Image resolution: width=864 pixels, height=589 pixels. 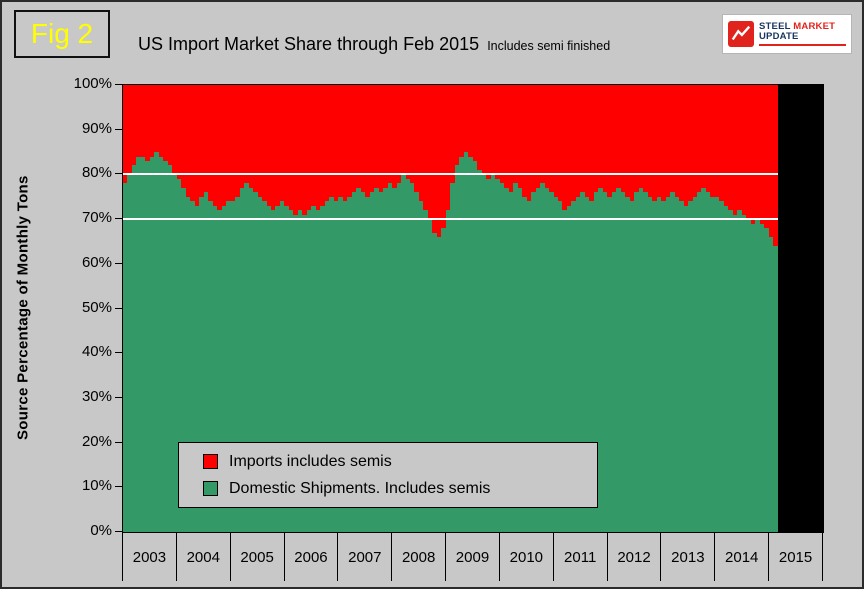 I want to click on y-axis-title: Source Percentage of Monthly Tons, so click(x=23, y=307).